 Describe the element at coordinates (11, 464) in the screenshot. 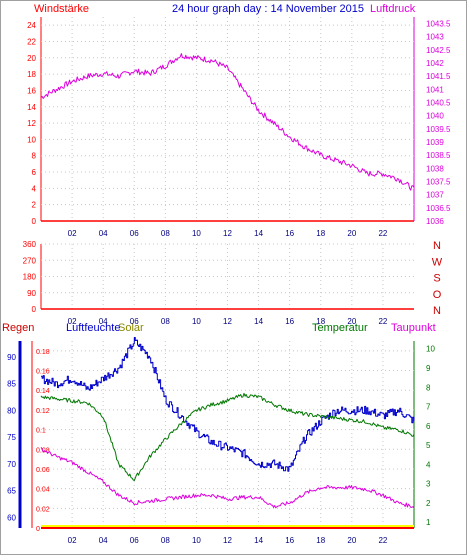

I see `humidity-tick-label: 70` at that location.